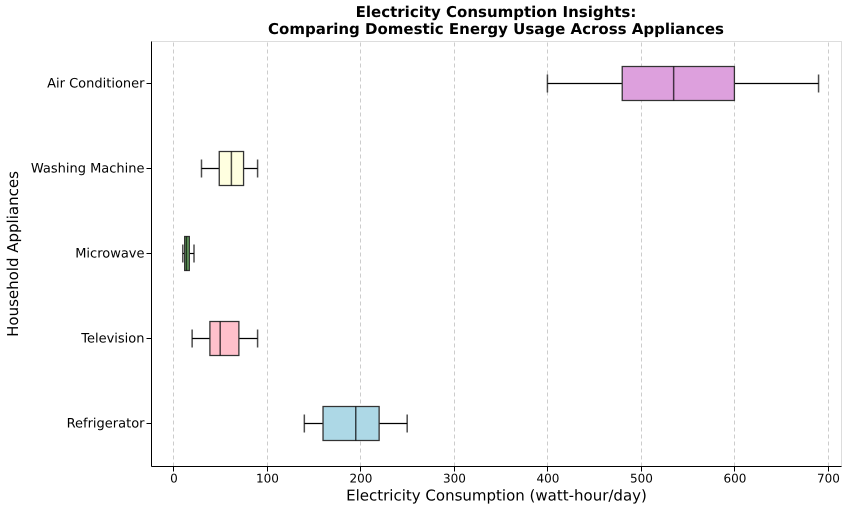 The image size is (846, 508). I want to click on y-tick-label: Air Conditioner, so click(96, 84).